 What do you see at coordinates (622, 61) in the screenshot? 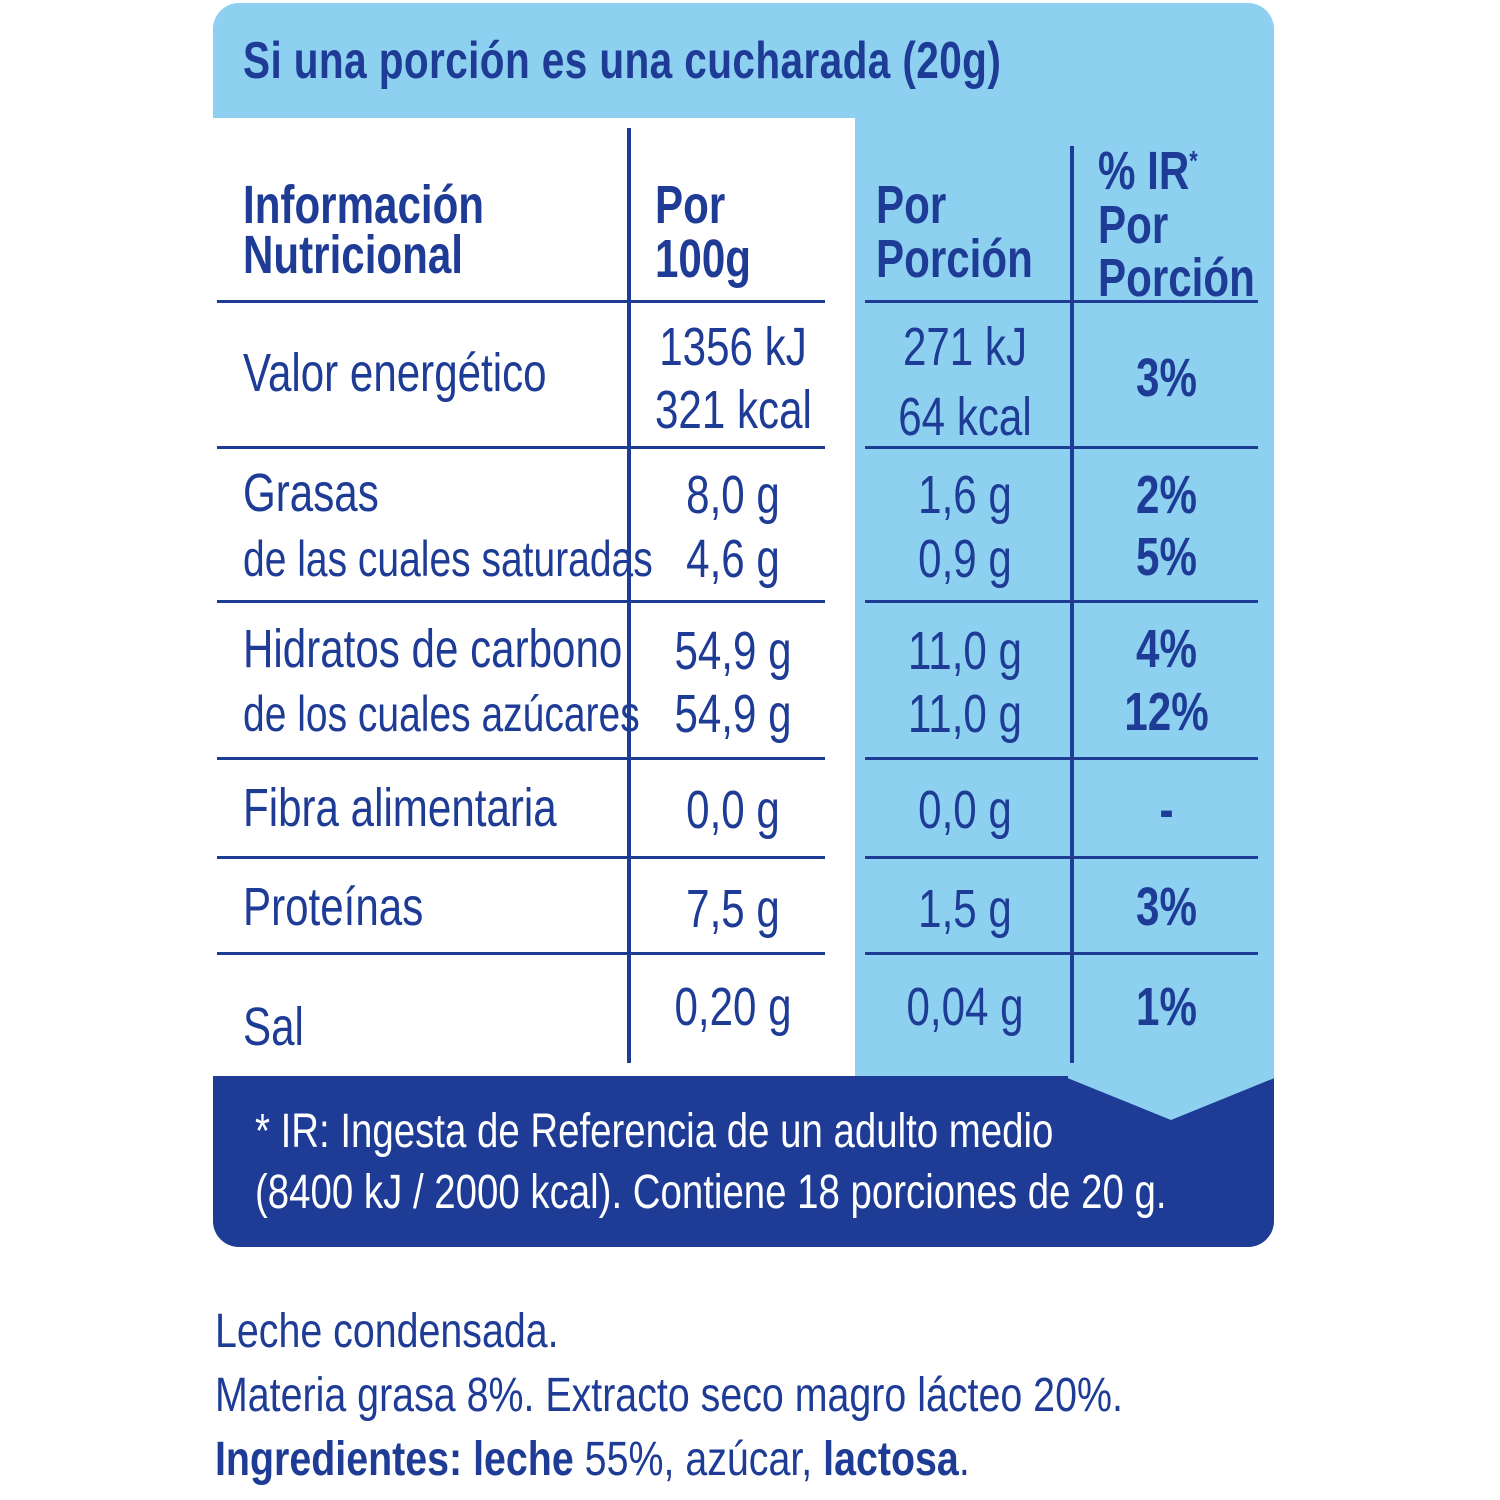
I see `serving-header: Si una porción es una cucharada (20g)` at bounding box center [622, 61].